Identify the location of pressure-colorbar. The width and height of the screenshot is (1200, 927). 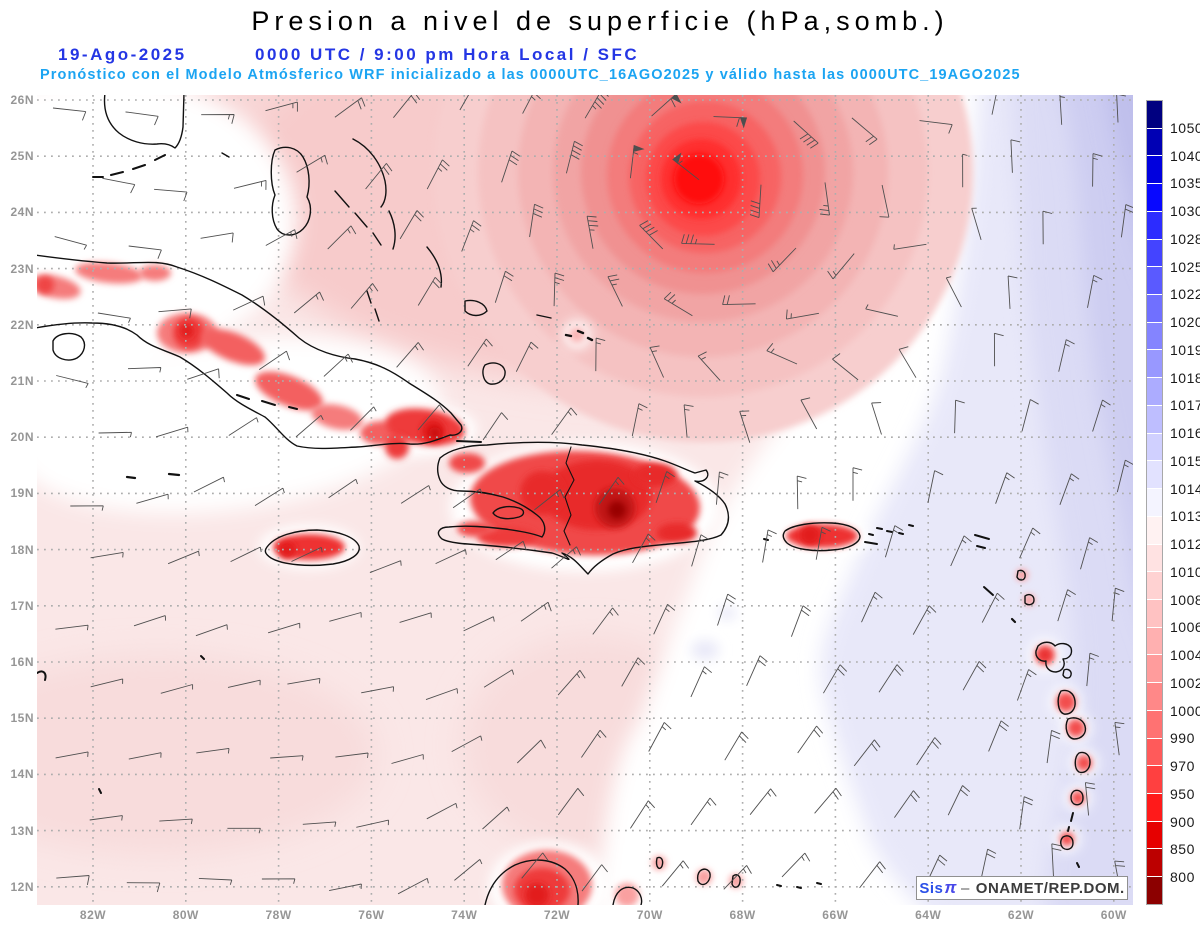
(1154, 502).